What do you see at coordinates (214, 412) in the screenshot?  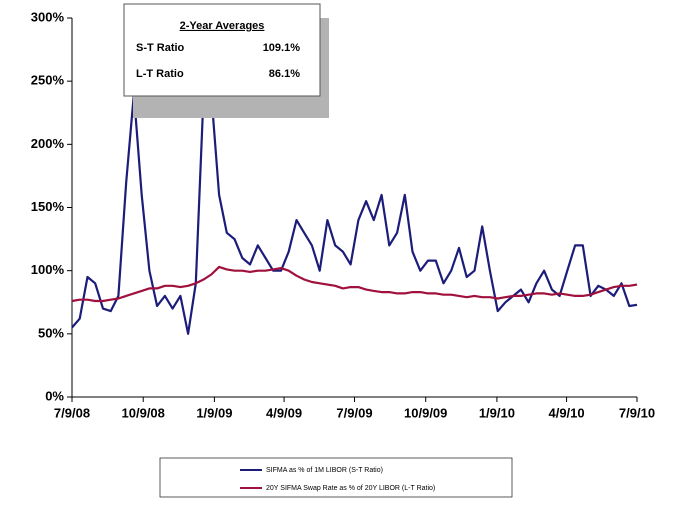 I see `x-tick-label: 1/9/09` at bounding box center [214, 412].